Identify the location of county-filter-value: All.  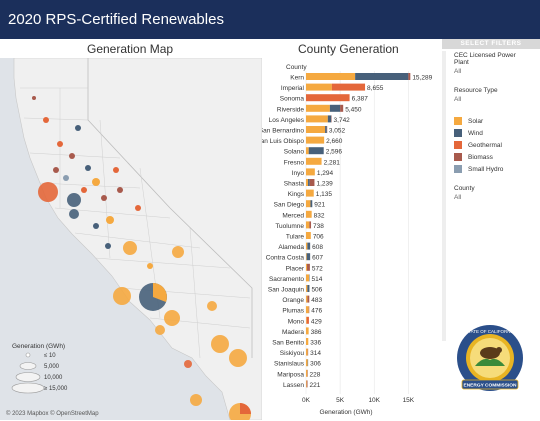
(458, 197).